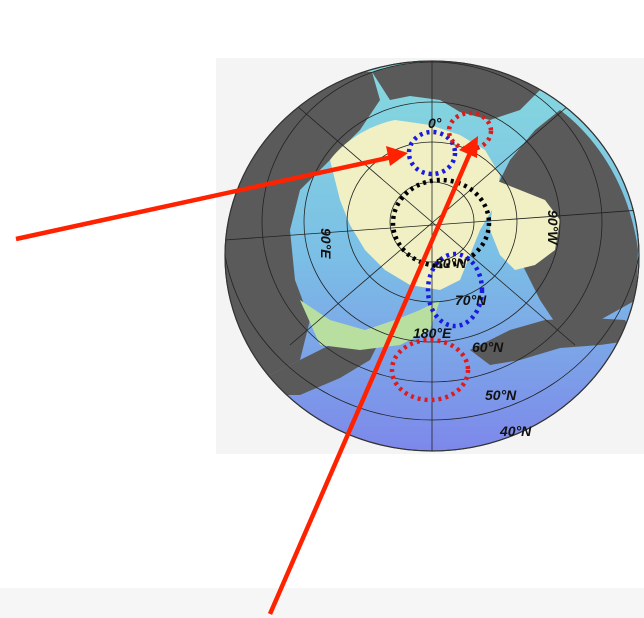 This screenshot has height=618, width=644. I want to click on label-lat-60: 60°N, so click(488, 347).